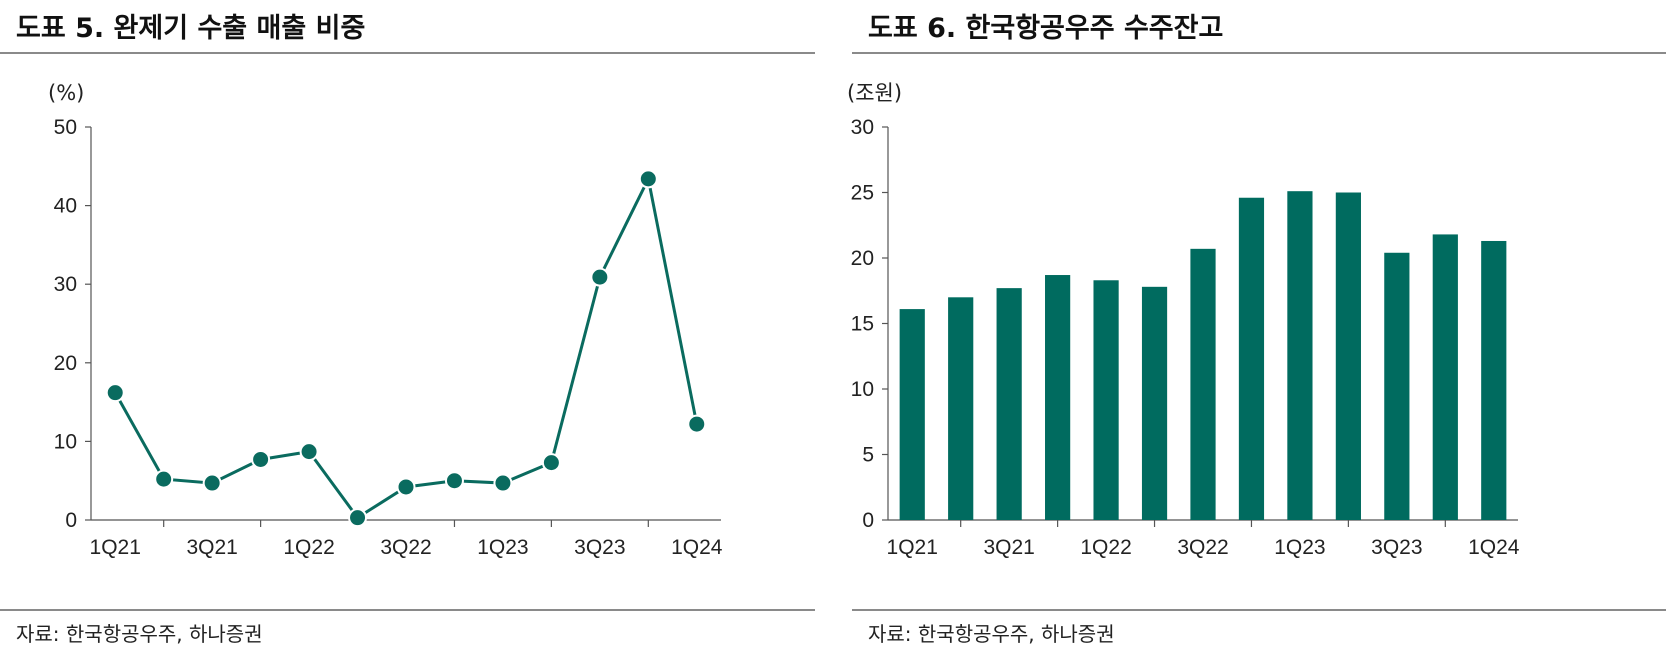  Describe the element at coordinates (191, 28) in the screenshot. I see `chart-title: 도표 5. 완제기 수출 매출 비중` at that location.